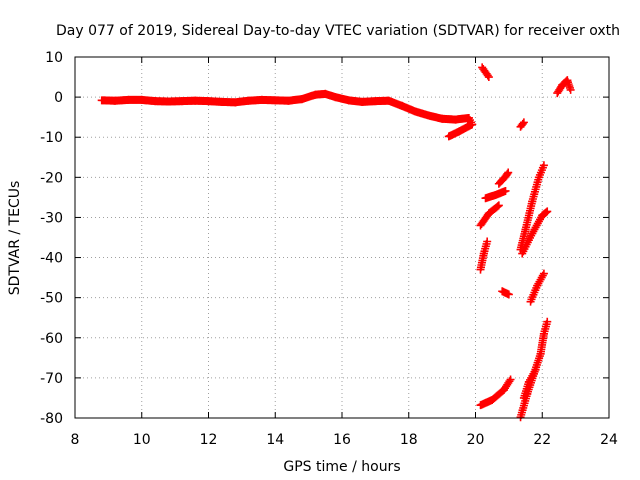 This screenshot has width=640, height=480. What do you see at coordinates (409, 440) in the screenshot?
I see `x-tick-label: 18` at bounding box center [409, 440].